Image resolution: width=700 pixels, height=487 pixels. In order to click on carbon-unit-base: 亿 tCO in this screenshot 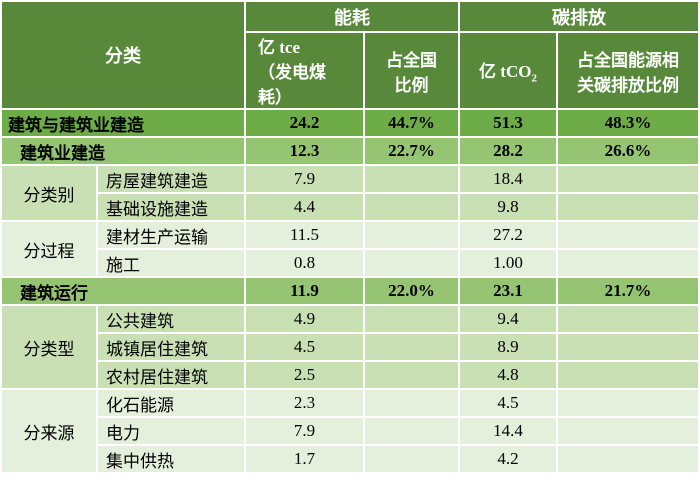, I will do `click(505, 71)`.